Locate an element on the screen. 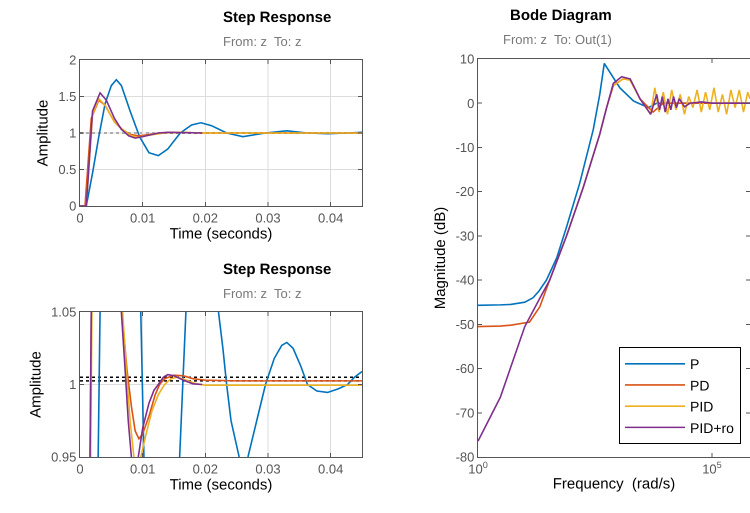  legend-label: P is located at coordinates (695, 364).